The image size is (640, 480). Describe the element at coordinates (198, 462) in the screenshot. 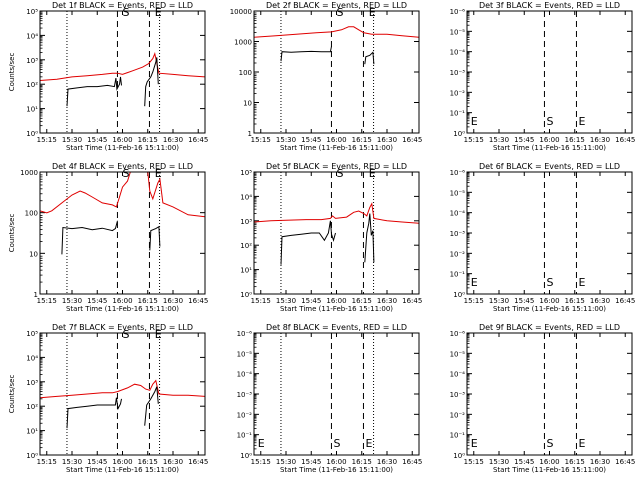

I see `x-tick-label: 16:45` at that location.